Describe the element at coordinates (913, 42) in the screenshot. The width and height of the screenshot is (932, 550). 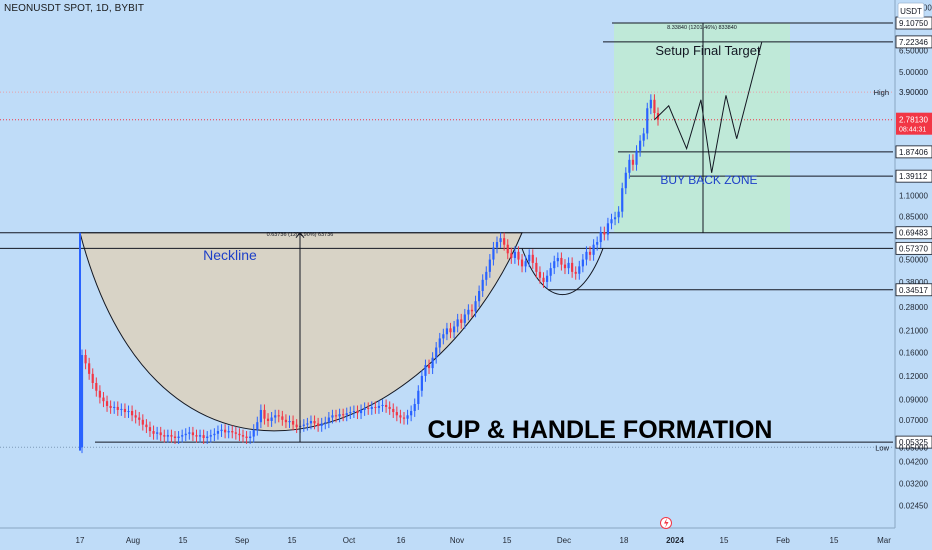
I see `price-level-label: 7.22346` at that location.